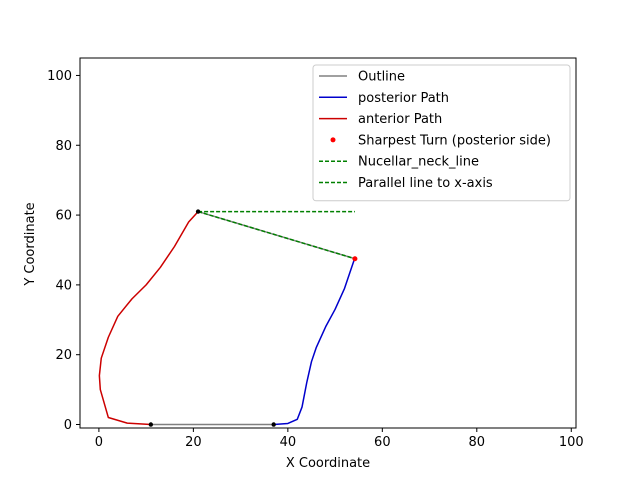  Describe the element at coordinates (276, 235) in the screenshot. I see `series-line-nucellar-neck-line` at that location.